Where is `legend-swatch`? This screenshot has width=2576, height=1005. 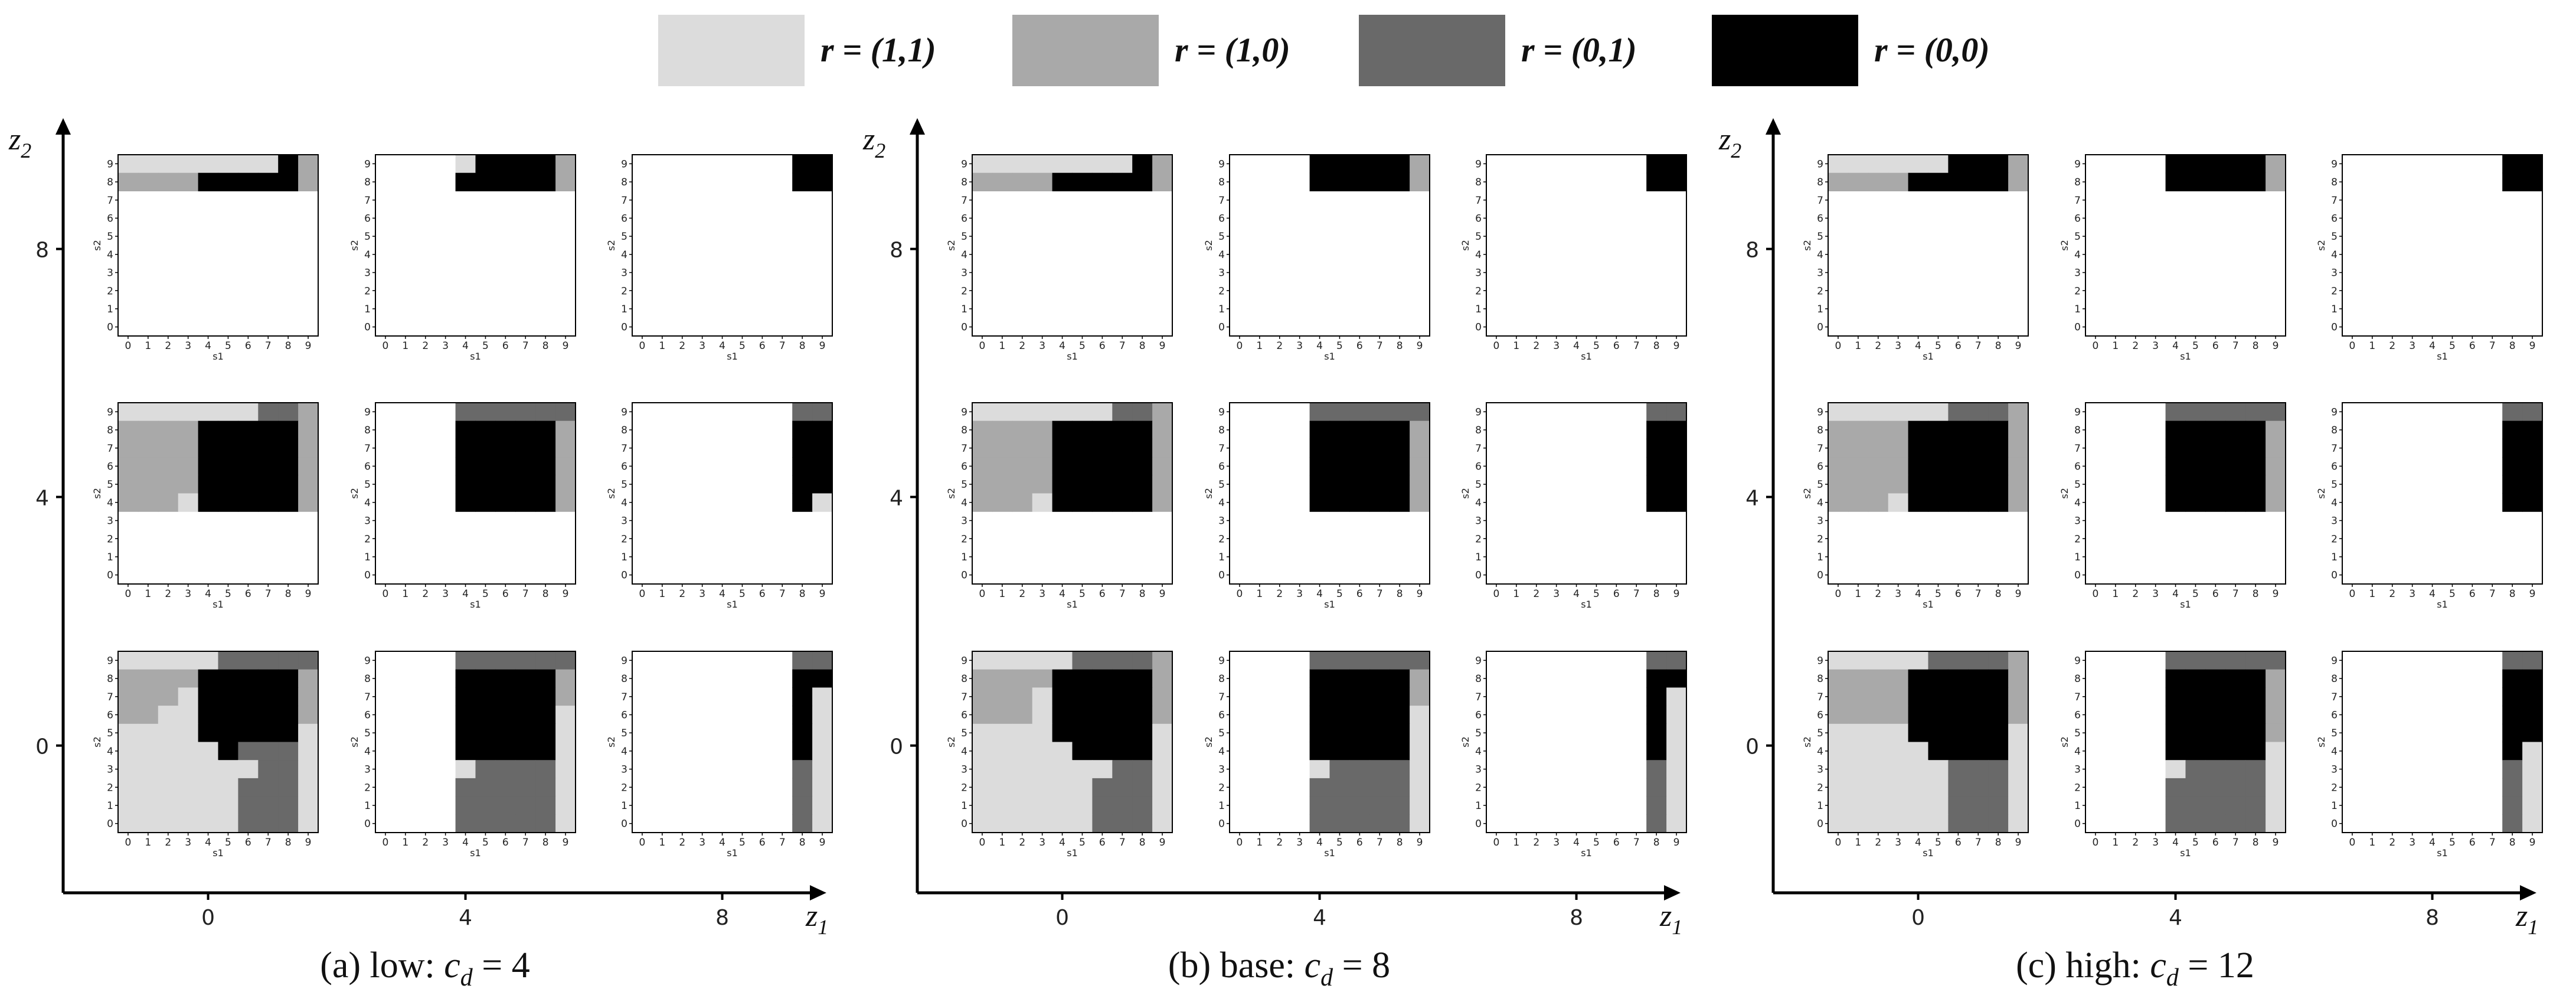 legend-swatch is located at coordinates (1085, 51).